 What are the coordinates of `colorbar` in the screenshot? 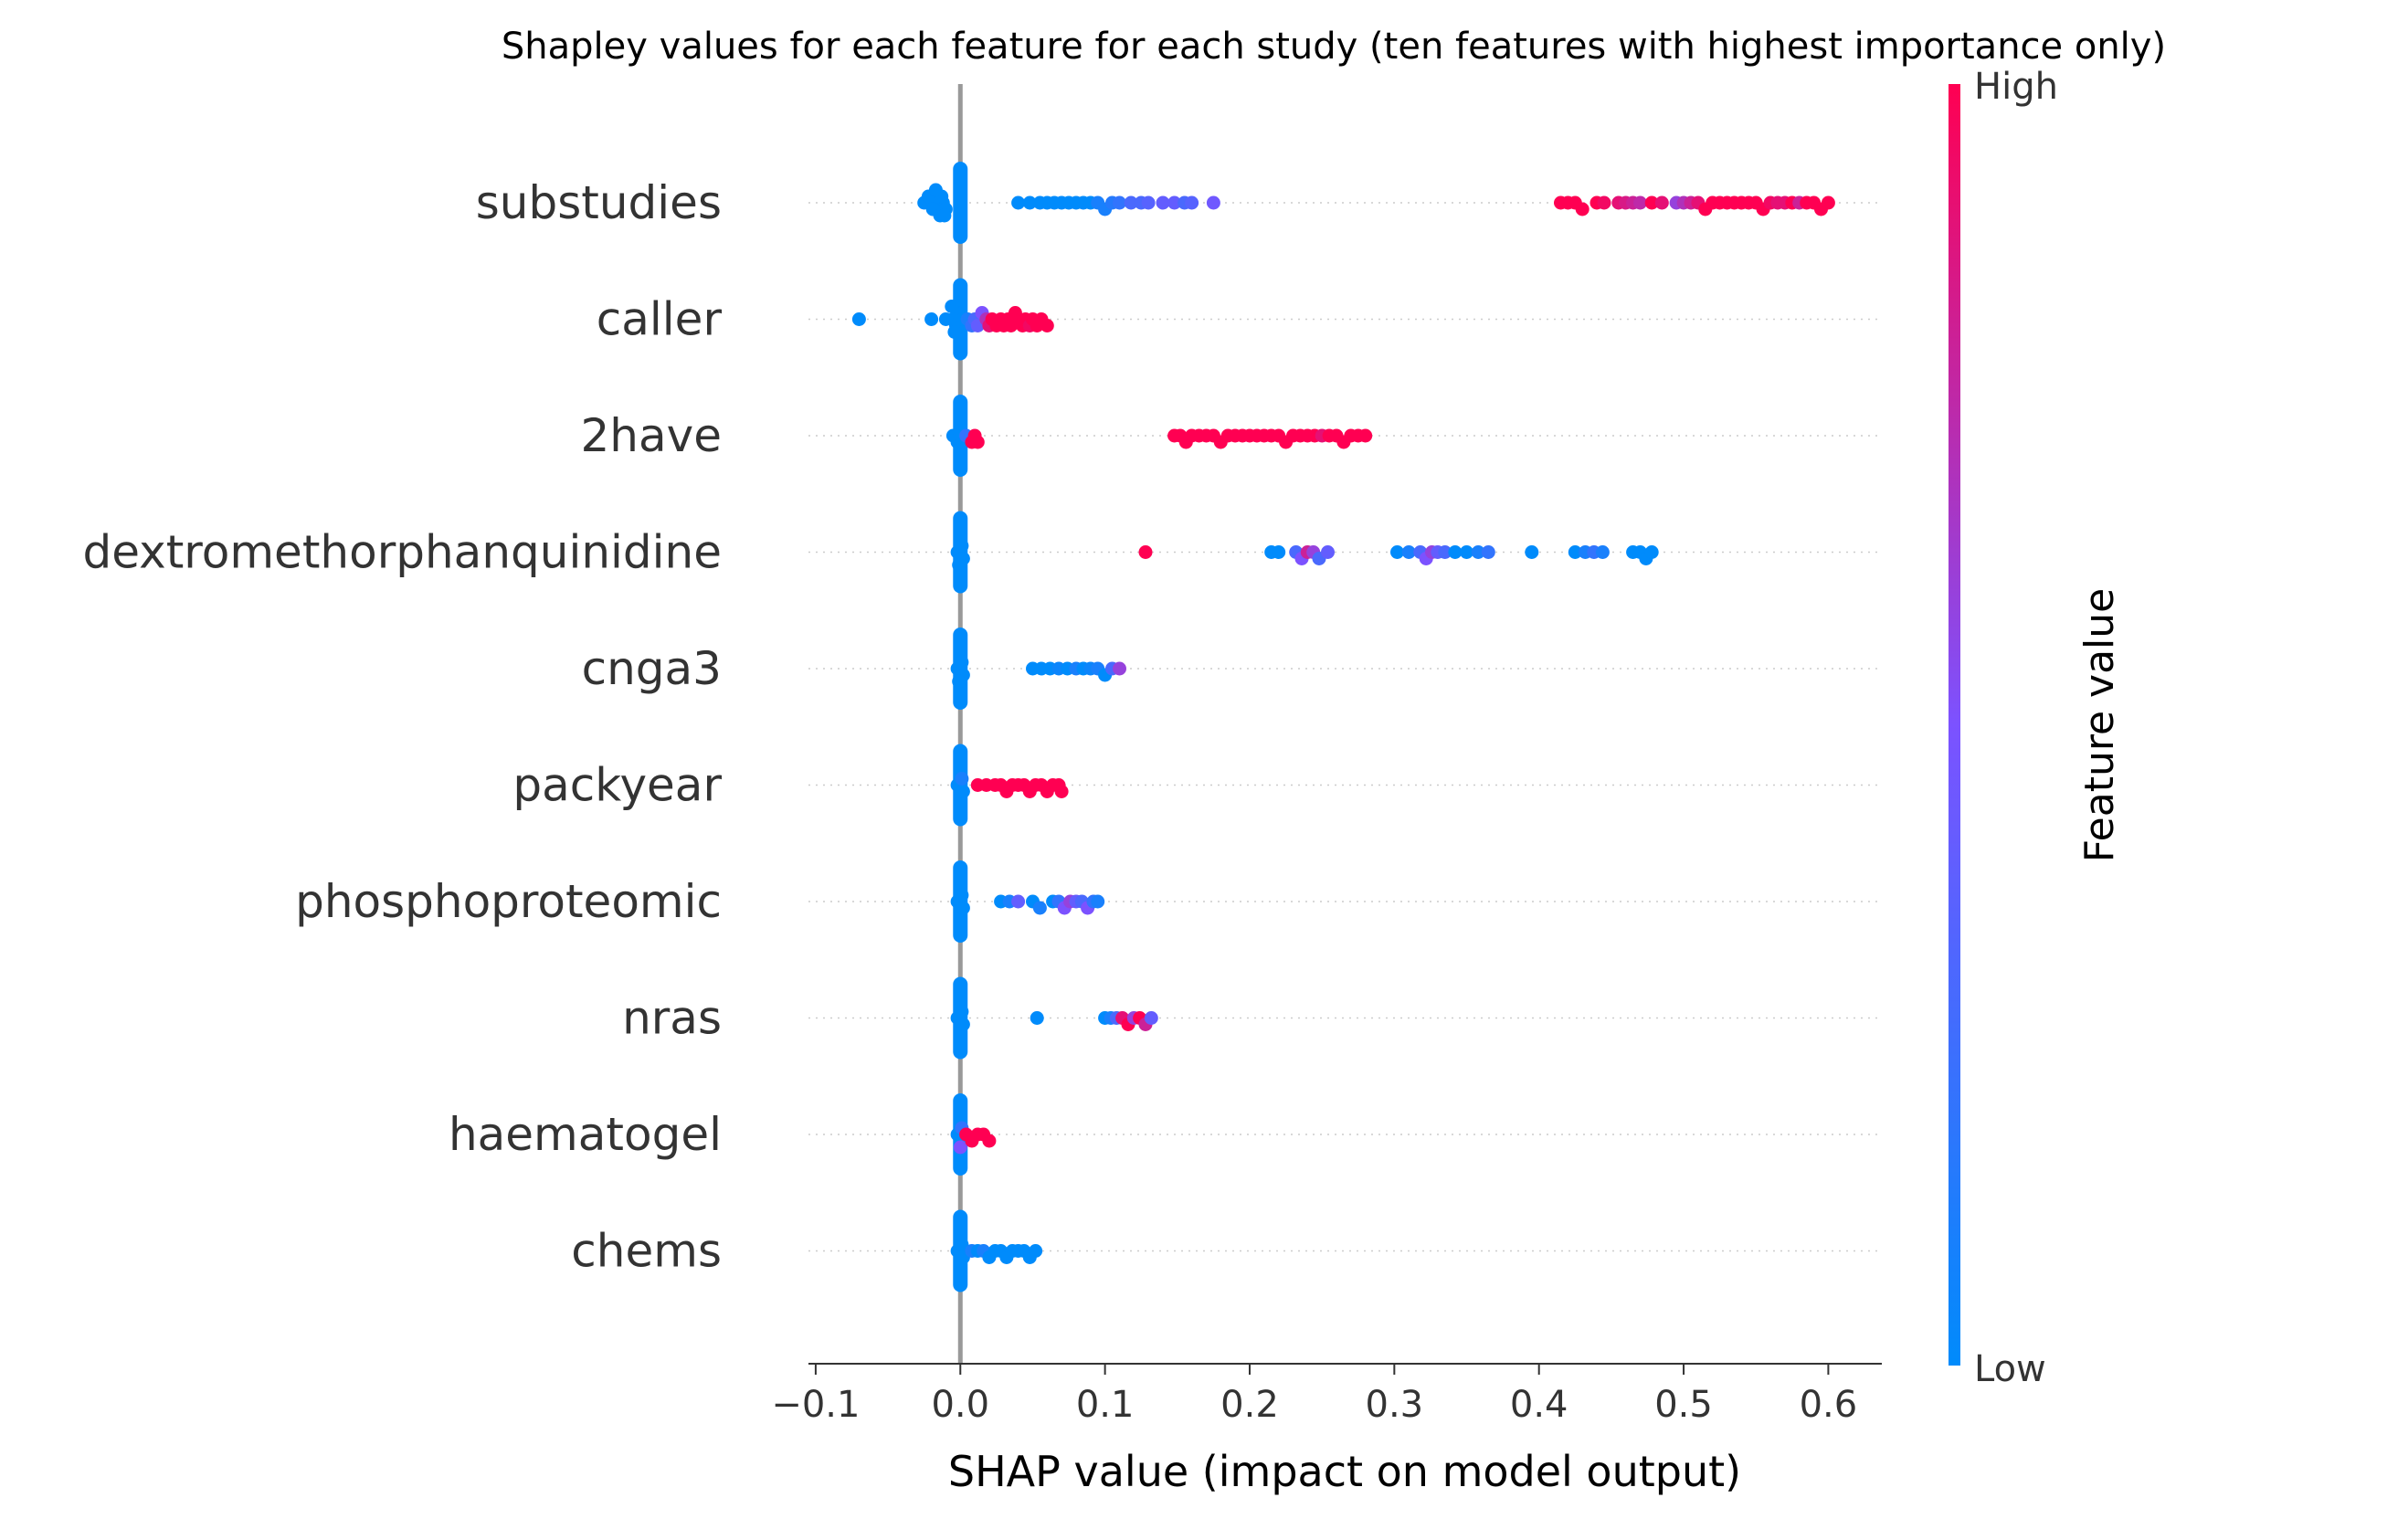 It's located at (1954, 725).